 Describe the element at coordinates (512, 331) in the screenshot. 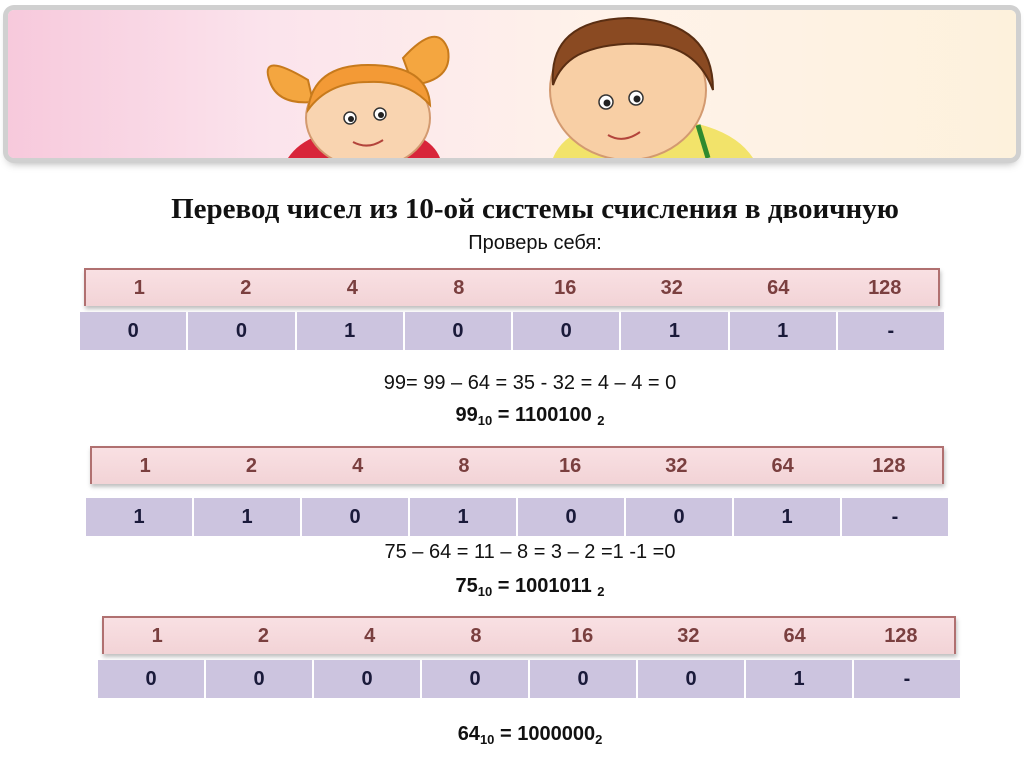

I see `bits-row-1: 0 0 1 0 0 1 1 -` at that location.